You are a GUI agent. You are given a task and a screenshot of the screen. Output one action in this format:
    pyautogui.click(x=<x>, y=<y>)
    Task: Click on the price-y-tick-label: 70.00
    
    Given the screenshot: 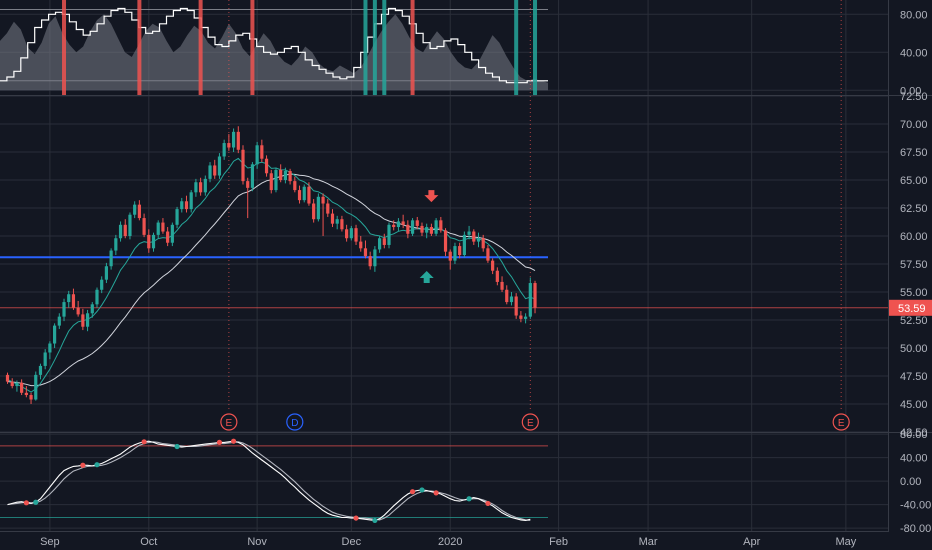 What is the action you would take?
    pyautogui.click(x=914, y=125)
    